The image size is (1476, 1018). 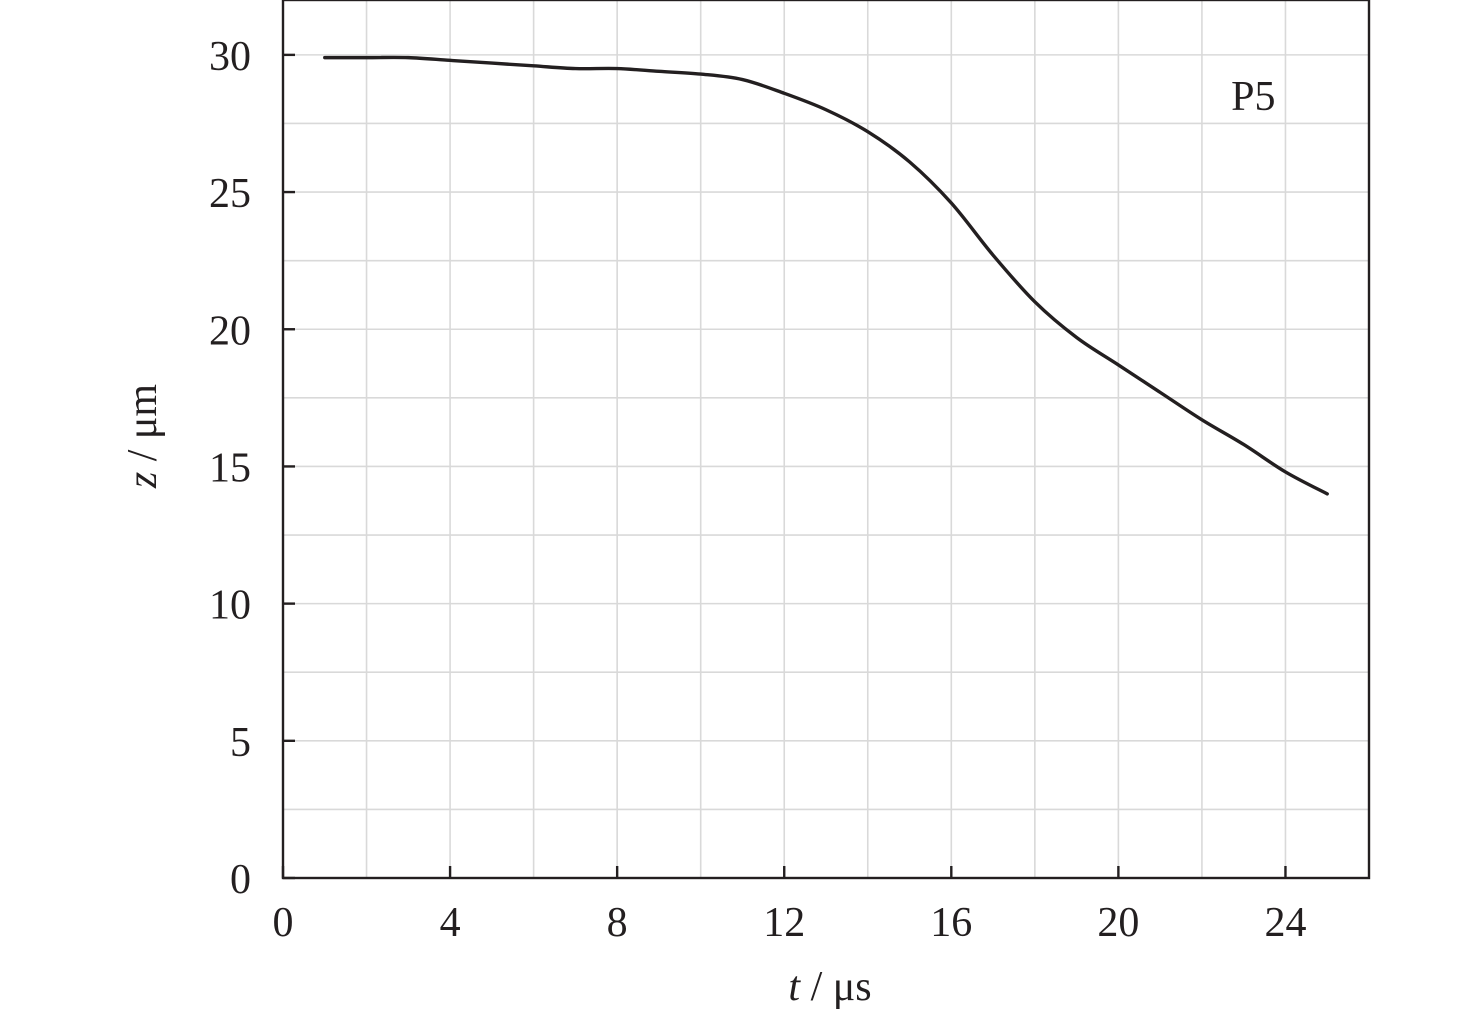 I want to click on x-tick-label: 16, so click(x=951, y=923).